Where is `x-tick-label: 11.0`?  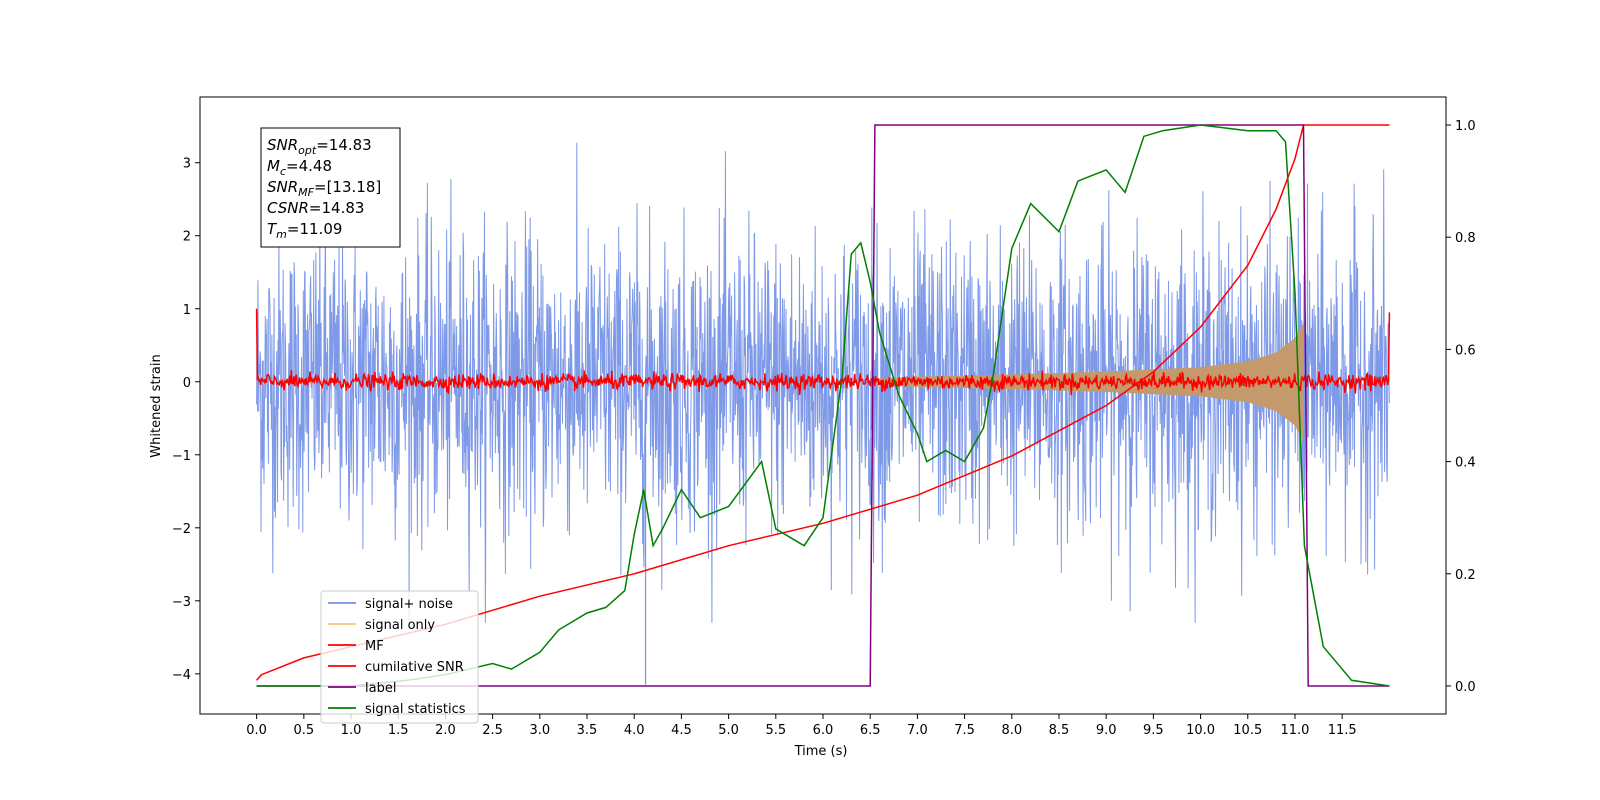 x-tick-label: 11.0 is located at coordinates (1294, 730).